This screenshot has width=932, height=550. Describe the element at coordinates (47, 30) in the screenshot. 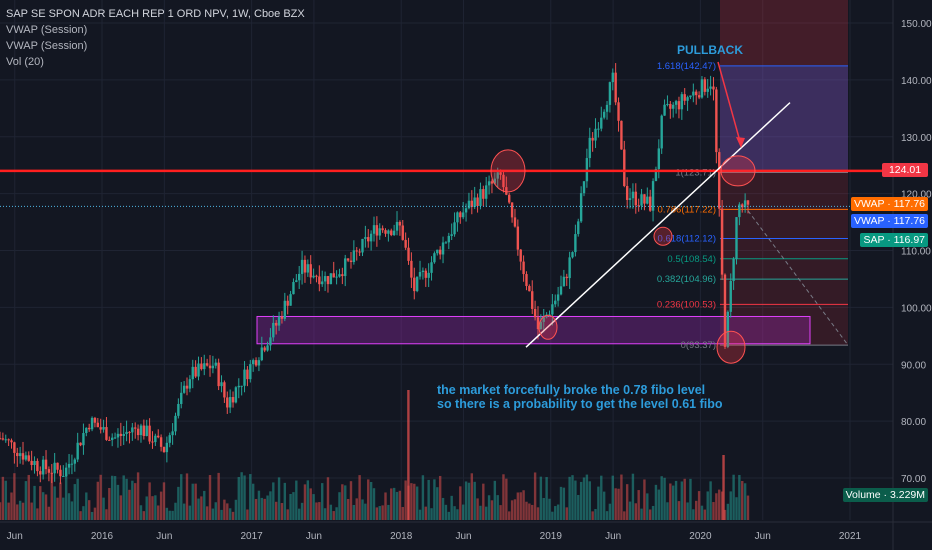

I see `indicator-vwap-1: VWAP (Session)` at that location.